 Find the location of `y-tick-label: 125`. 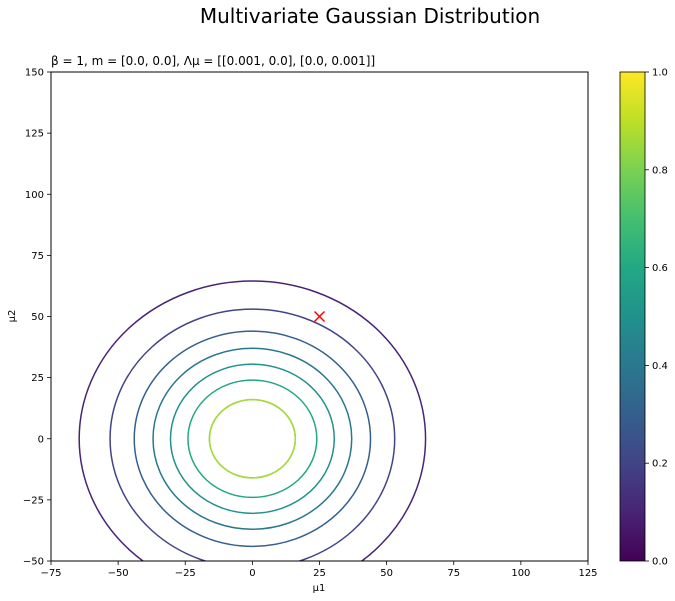

y-tick-label: 125 is located at coordinates (34, 134).